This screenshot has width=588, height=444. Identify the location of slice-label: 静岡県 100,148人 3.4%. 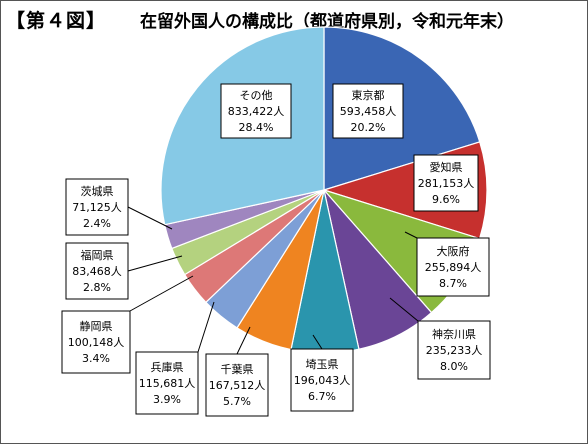
(127, 324).